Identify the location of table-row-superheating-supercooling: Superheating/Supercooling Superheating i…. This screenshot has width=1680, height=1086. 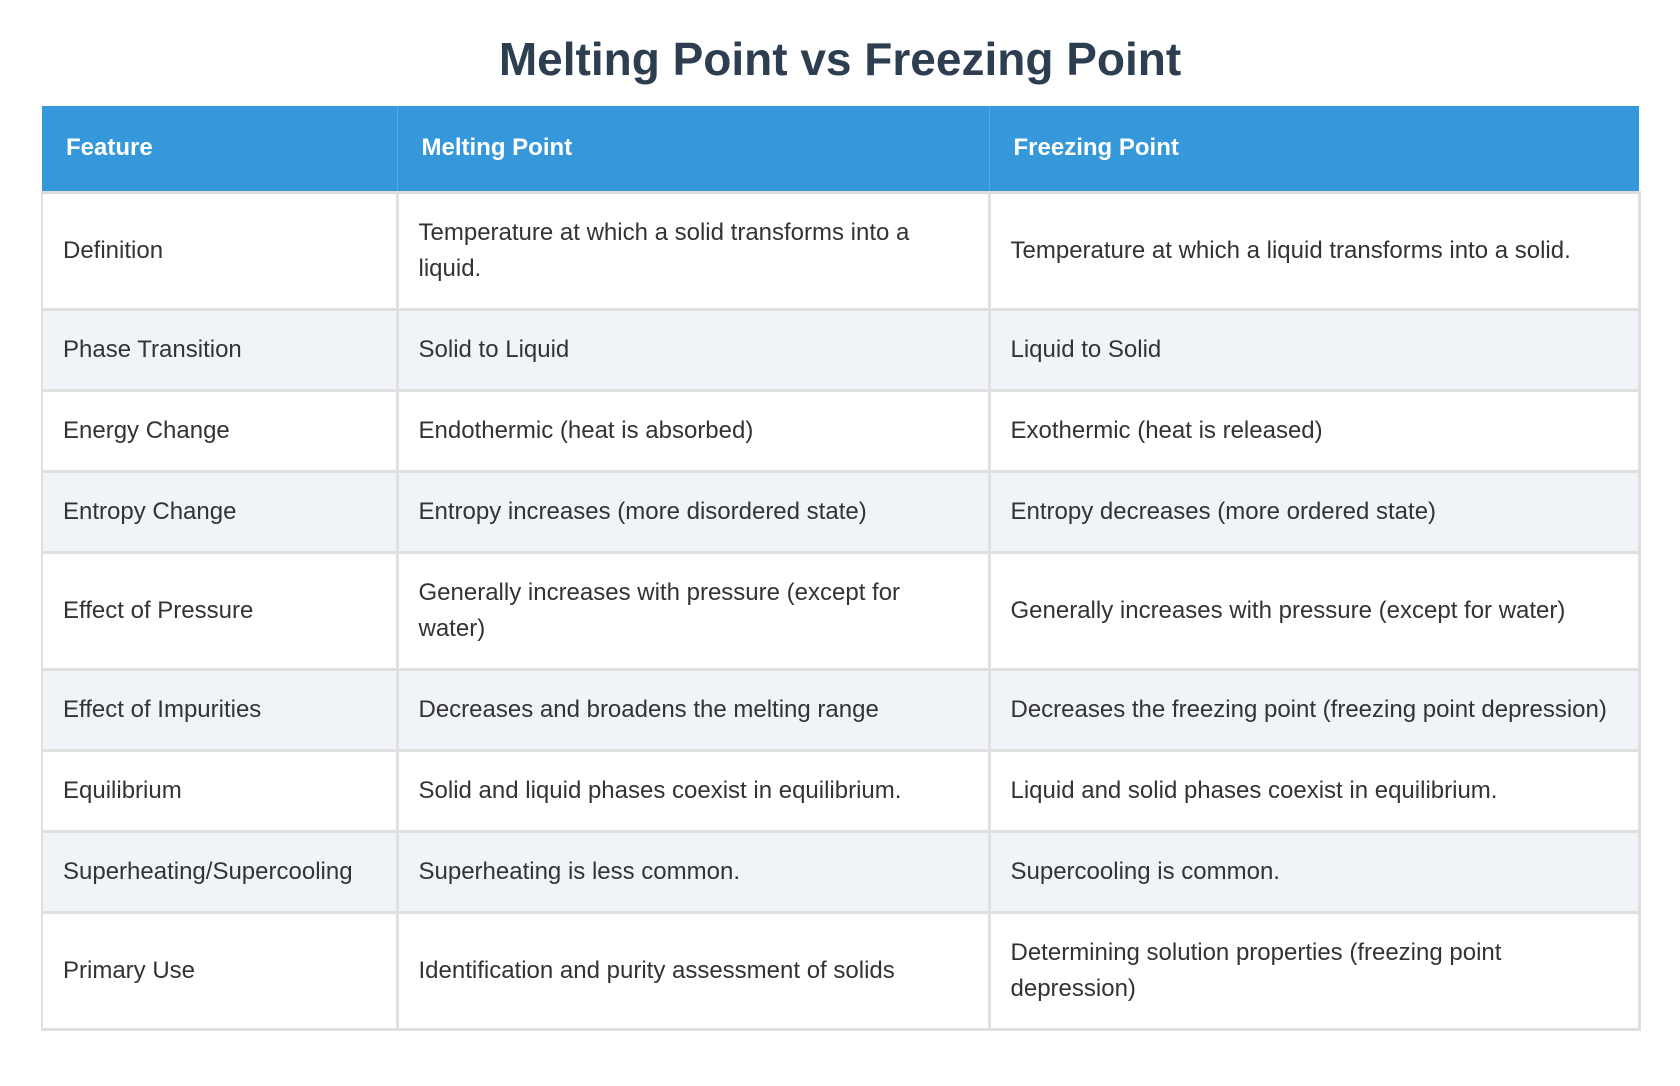
(841, 871).